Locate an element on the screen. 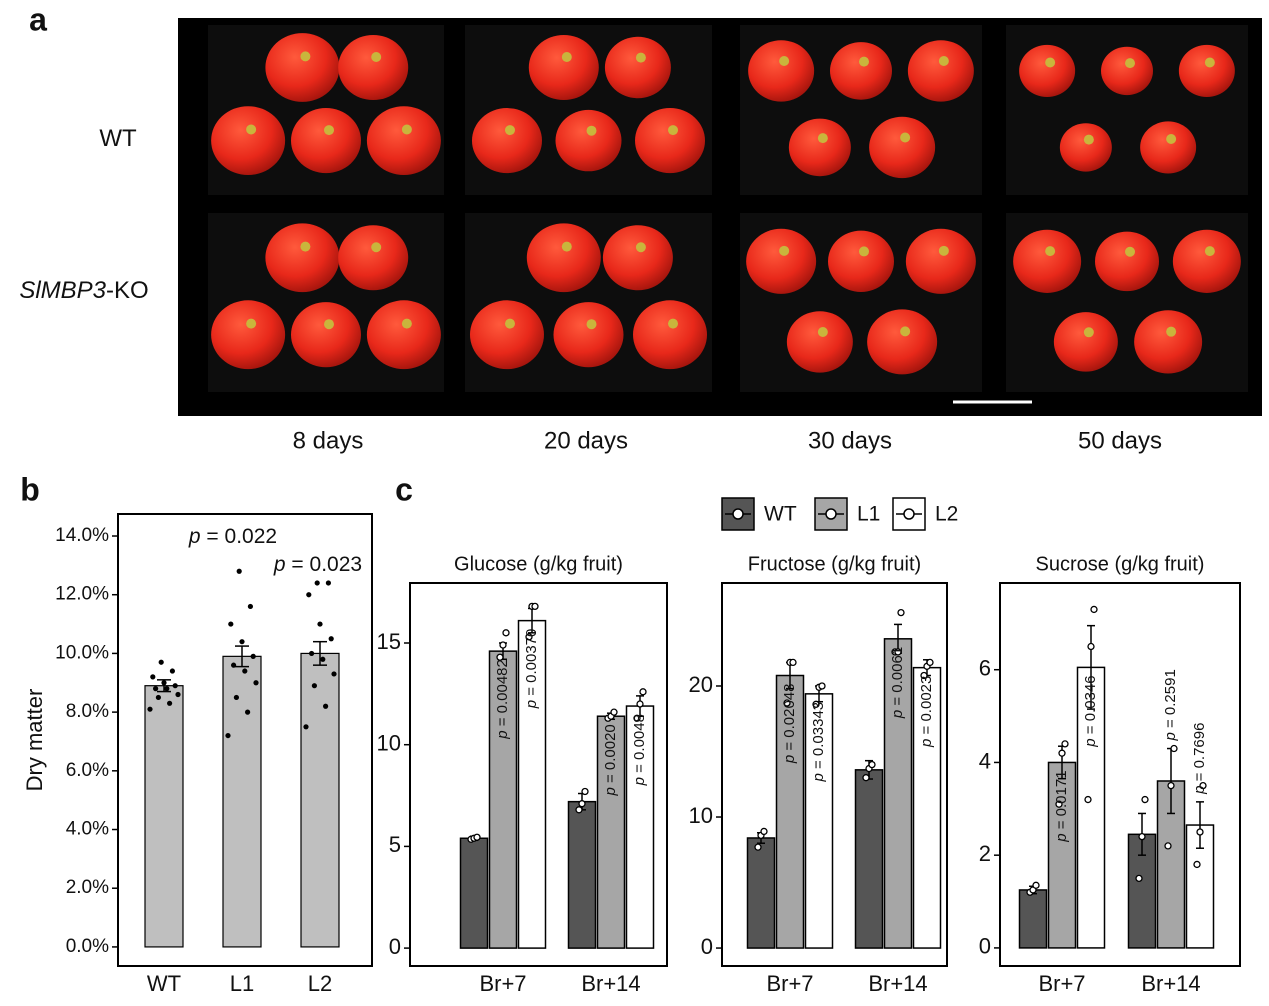 The height and width of the screenshot is (1006, 1269). text-part: = 0.02048 is located at coordinates (789, 719).